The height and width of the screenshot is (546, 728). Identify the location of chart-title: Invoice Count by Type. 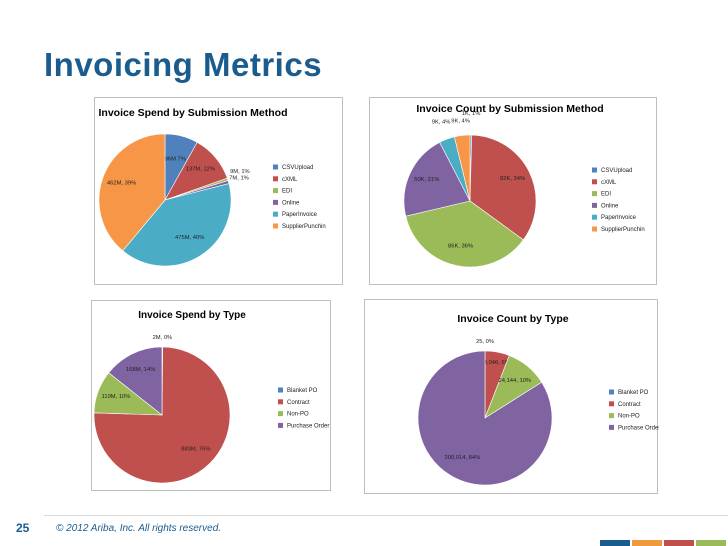
(512, 319).